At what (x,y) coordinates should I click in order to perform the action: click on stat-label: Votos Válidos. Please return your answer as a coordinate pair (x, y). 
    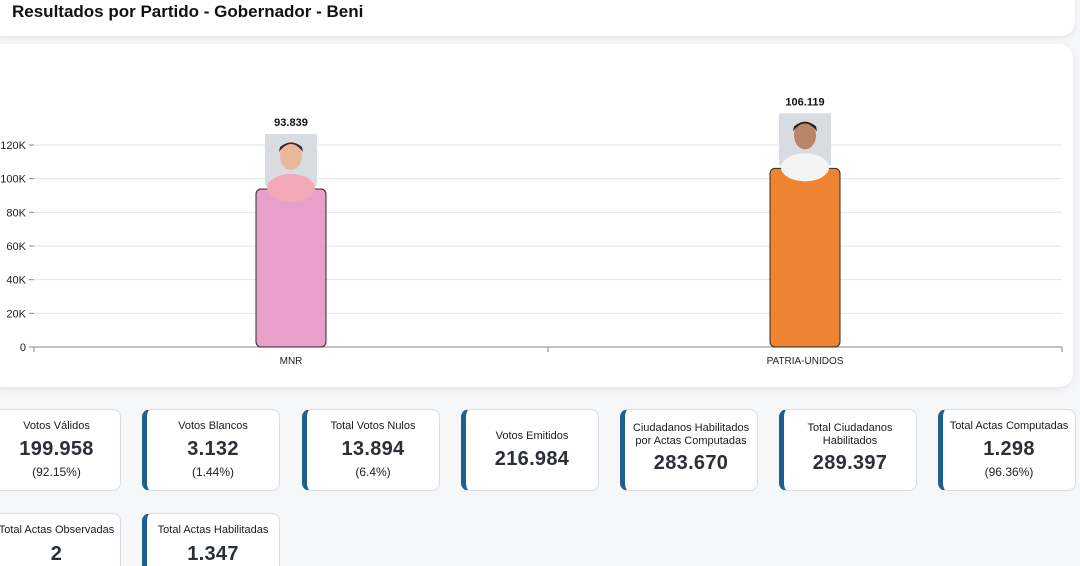
    Looking at the image, I should click on (56, 426).